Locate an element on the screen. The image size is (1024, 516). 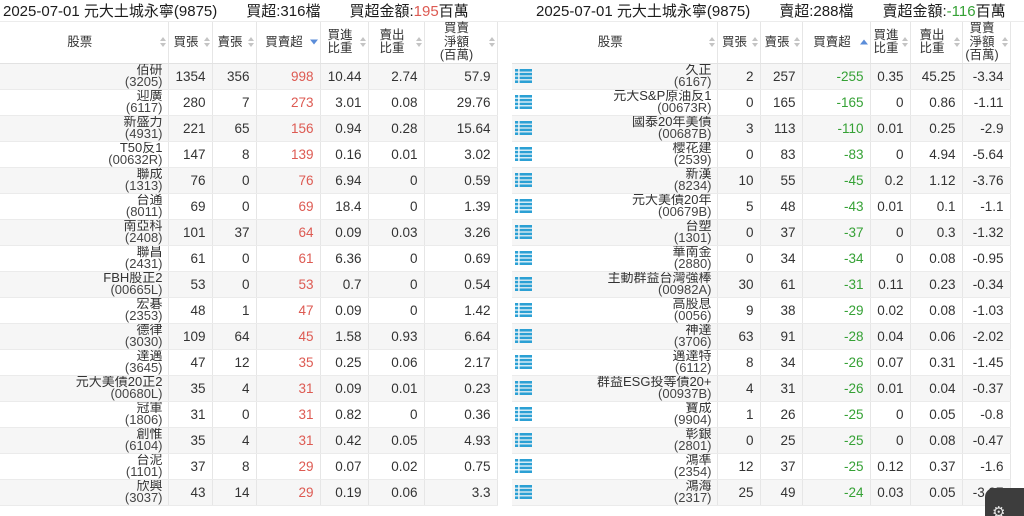
stock-name: 彰銀 is located at coordinates (698, 434).